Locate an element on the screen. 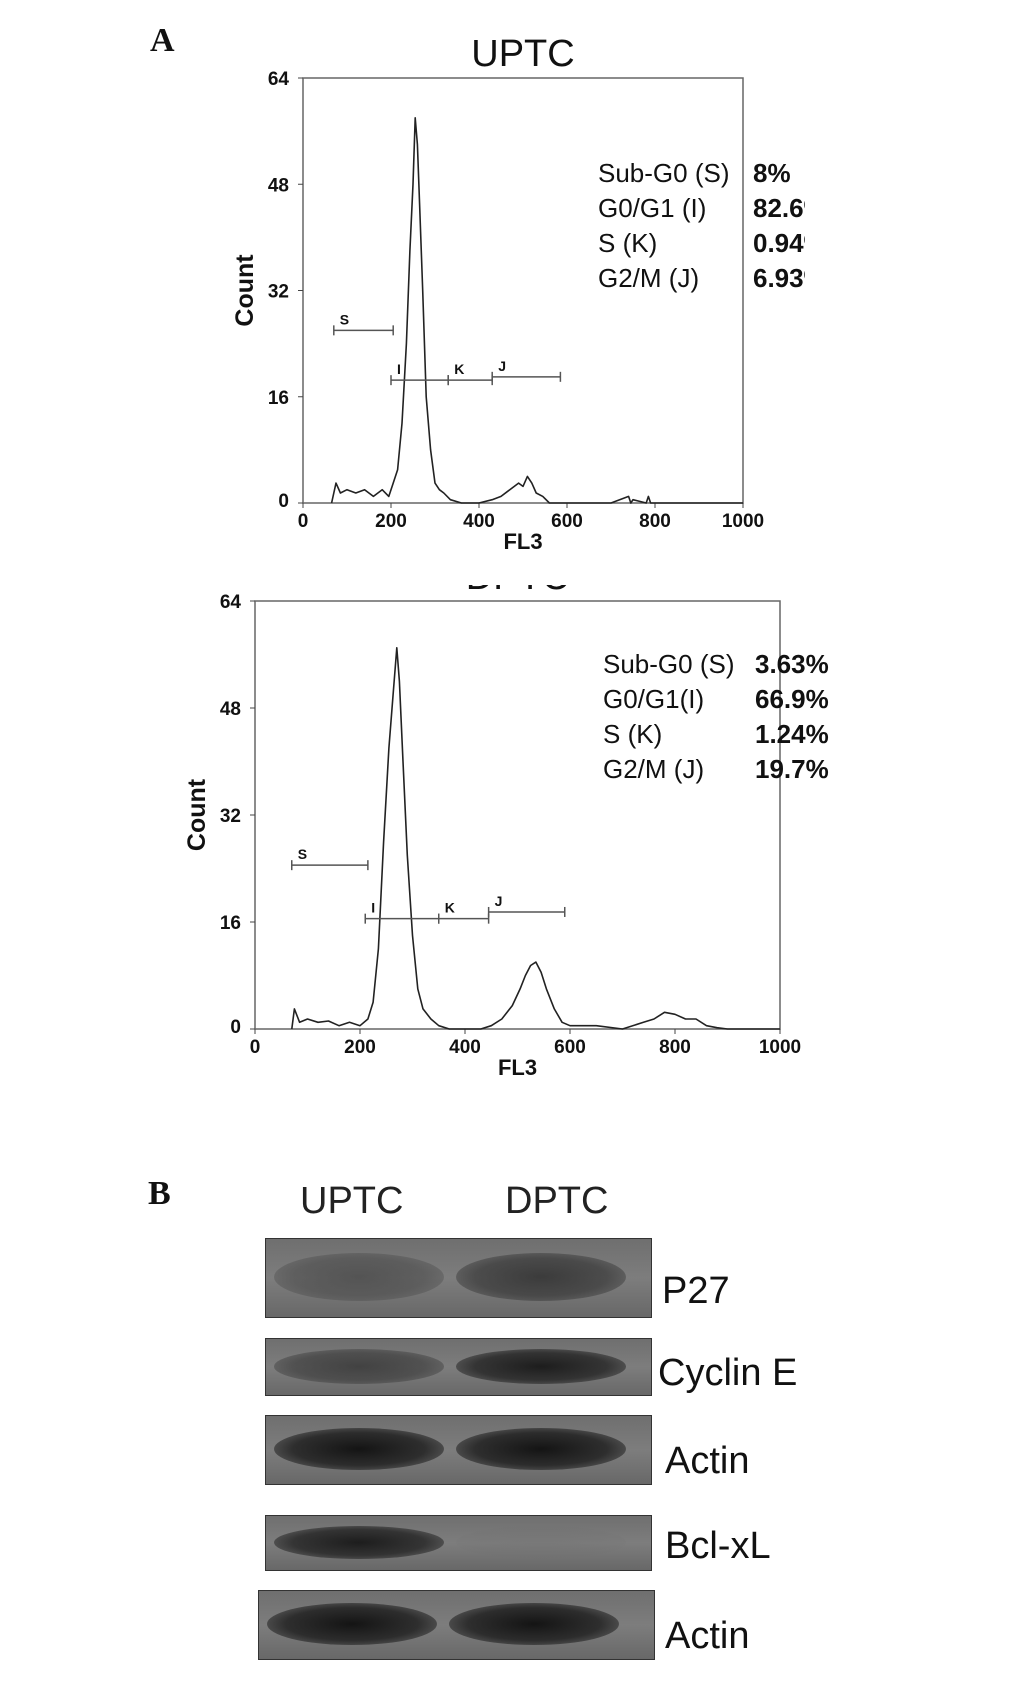  blot-label-actin-1: Actin is located at coordinates (707, 1461).